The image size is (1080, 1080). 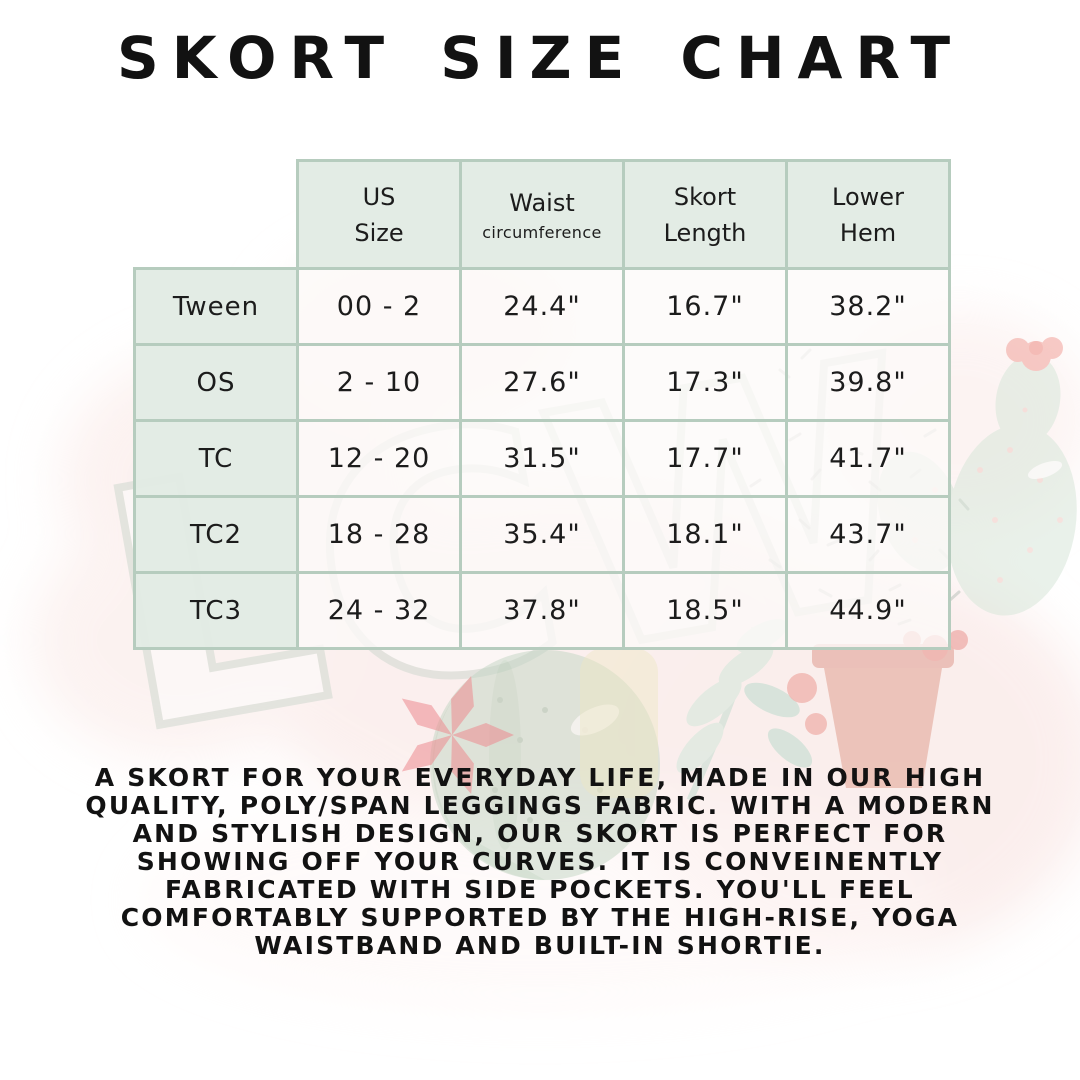 I want to click on skort-length-value: 17.7", so click(x=705, y=458).